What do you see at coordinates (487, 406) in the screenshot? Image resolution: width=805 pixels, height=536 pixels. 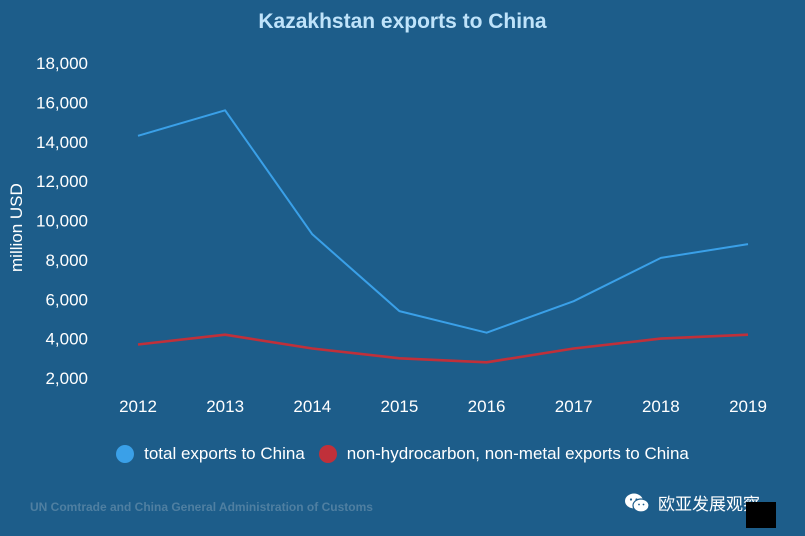 I see `x-tick-label: 2016` at bounding box center [487, 406].